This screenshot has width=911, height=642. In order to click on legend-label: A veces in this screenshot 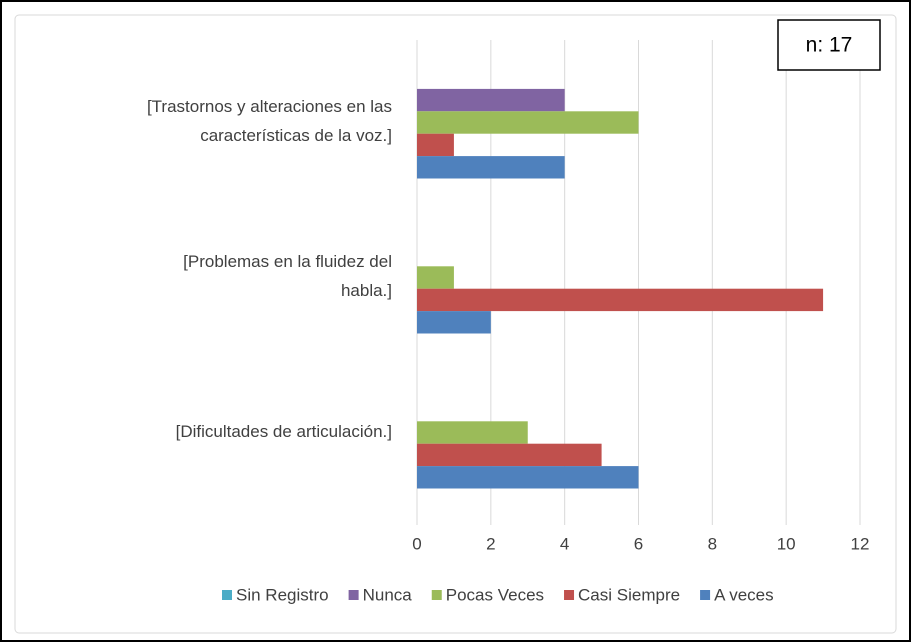, I will do `click(744, 594)`.